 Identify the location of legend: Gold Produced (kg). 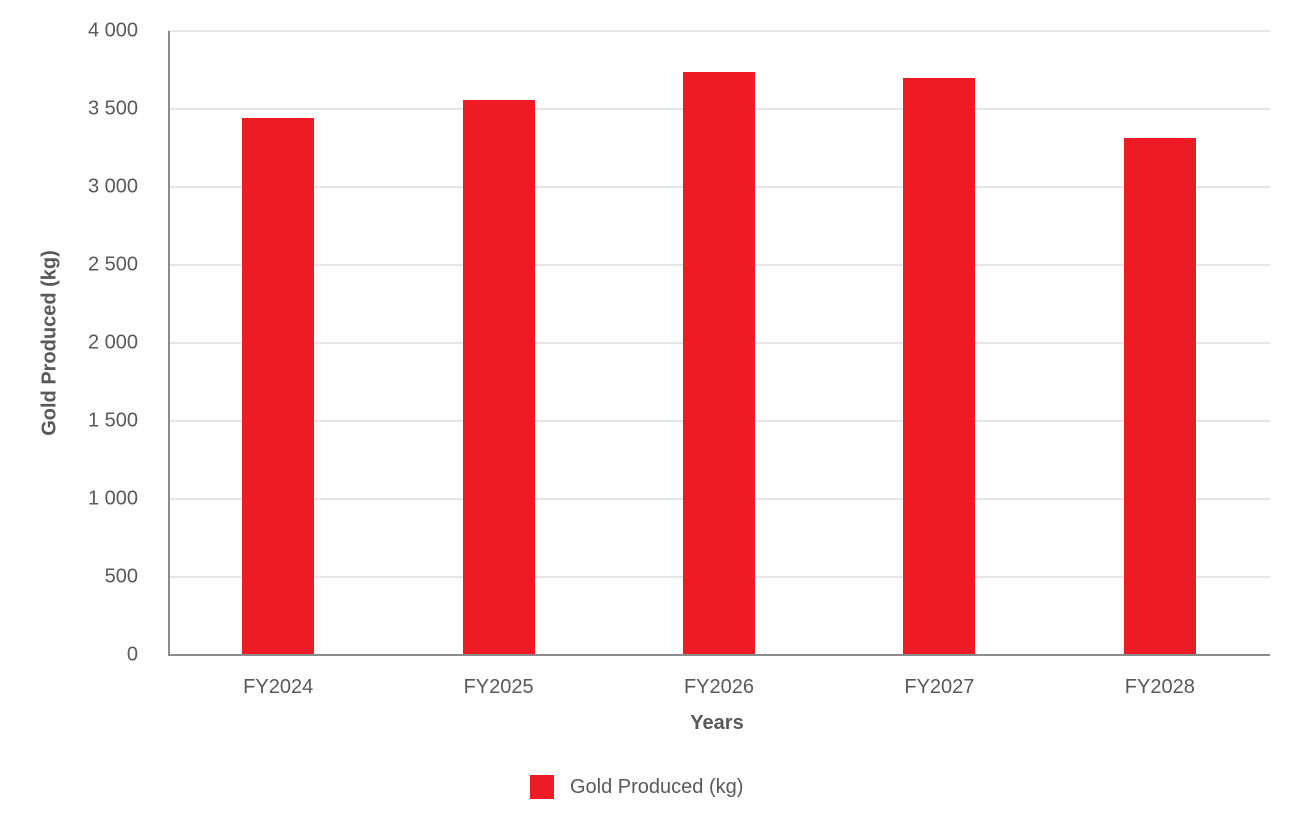
(636, 787).